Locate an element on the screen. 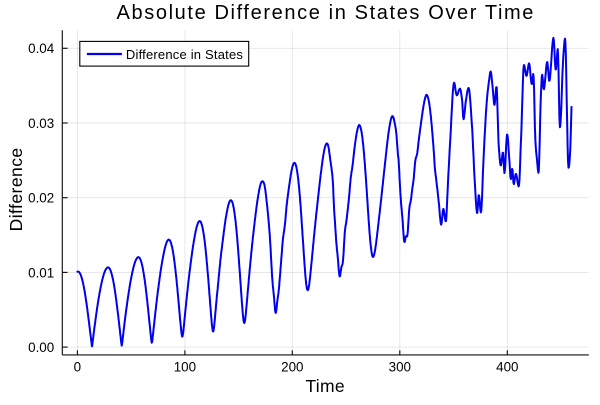 Image resolution: width=600 pixels, height=405 pixels. svg-text: 0 is located at coordinates (77, 367).